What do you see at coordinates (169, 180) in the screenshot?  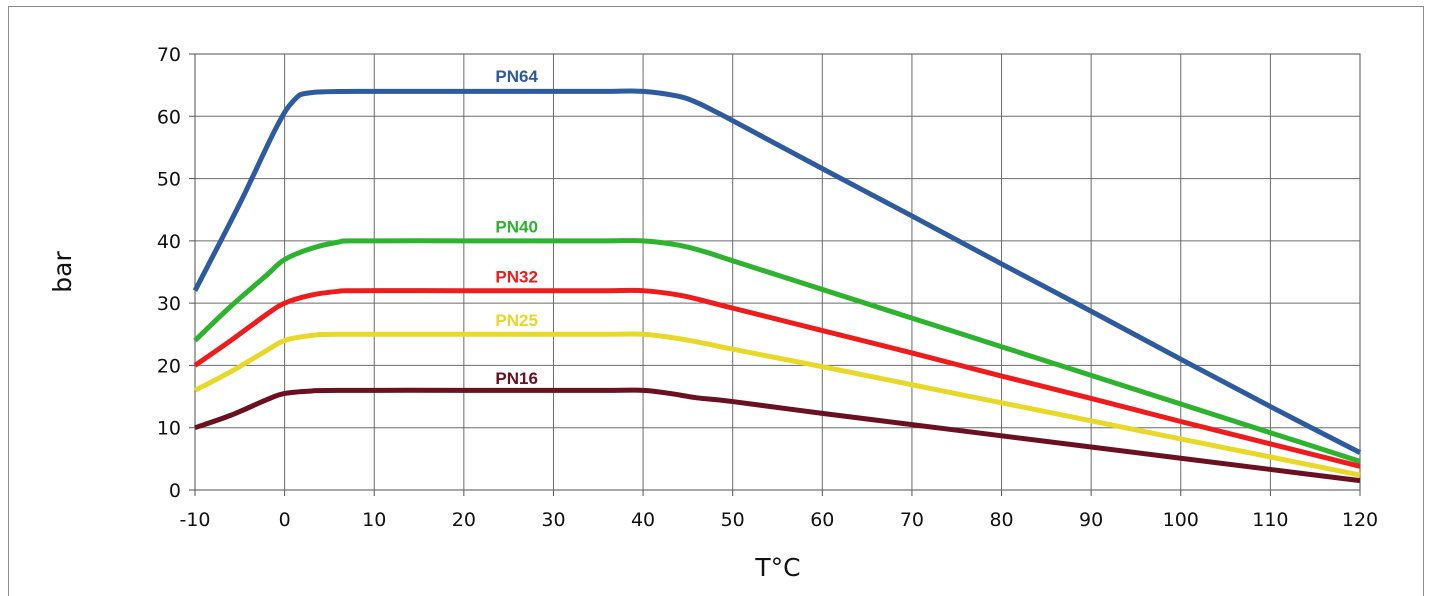 I see `y-tick-label: 50` at bounding box center [169, 180].